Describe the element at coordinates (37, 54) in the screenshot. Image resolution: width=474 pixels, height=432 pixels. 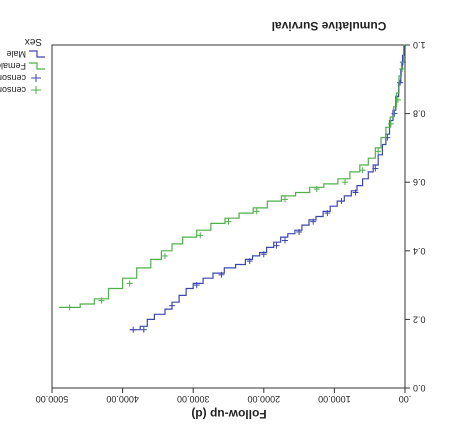
I see `legend-line-male` at that location.